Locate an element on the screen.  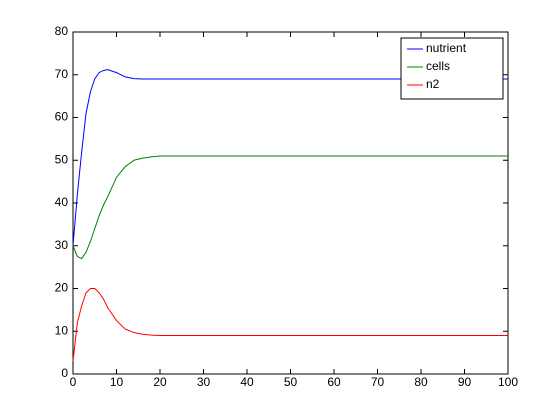
x-tick-label: 30 is located at coordinates (204, 382).